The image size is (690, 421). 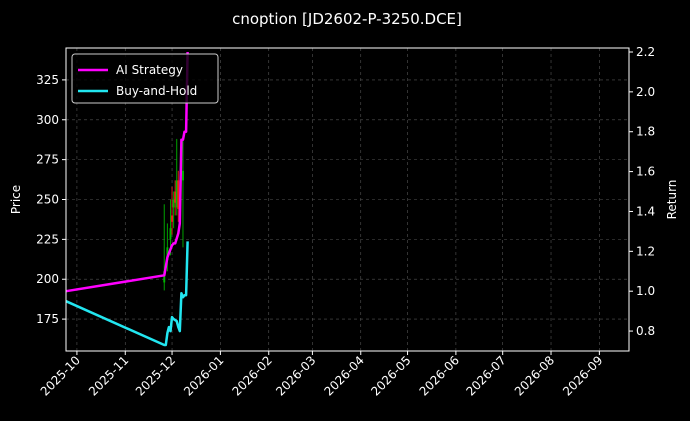 I want to click on y-tick-label: 225, so click(x=47, y=239).